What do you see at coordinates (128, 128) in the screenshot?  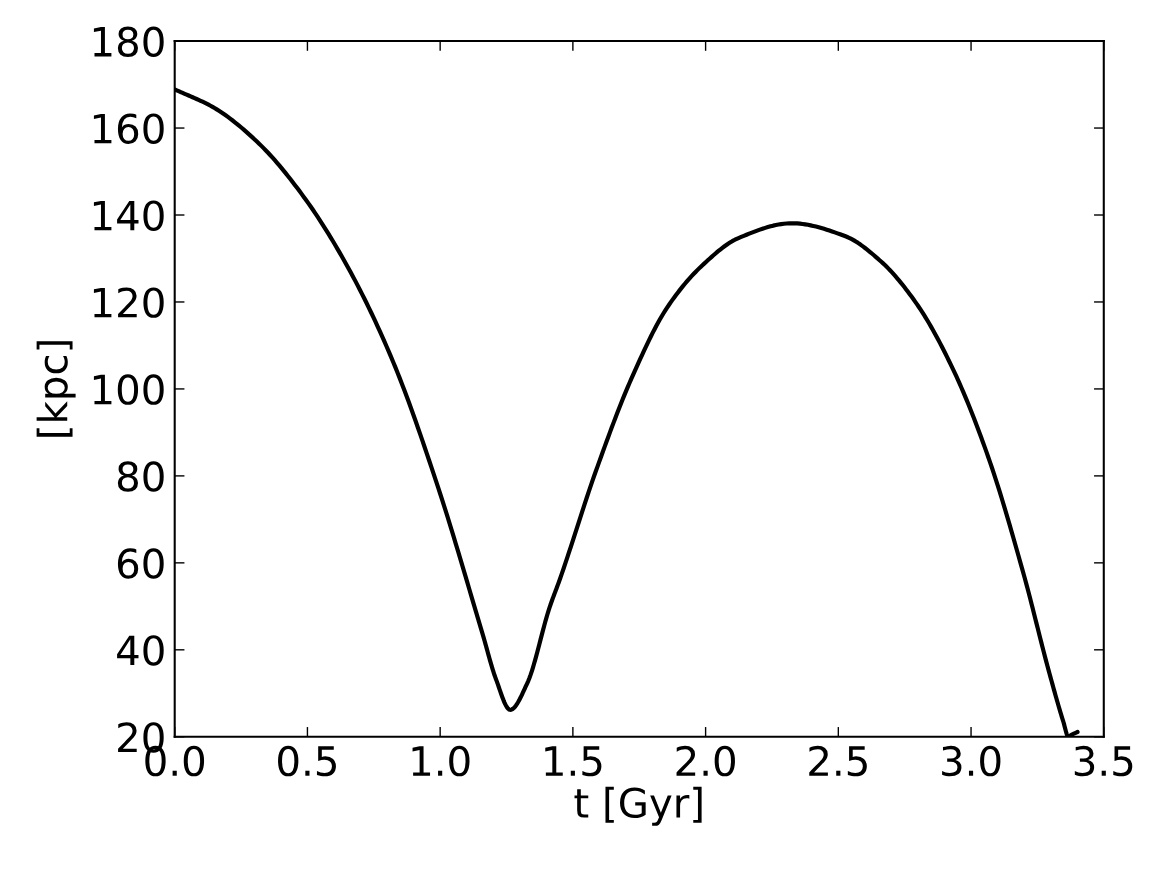 I see `y-tick-label: 160` at bounding box center [128, 128].